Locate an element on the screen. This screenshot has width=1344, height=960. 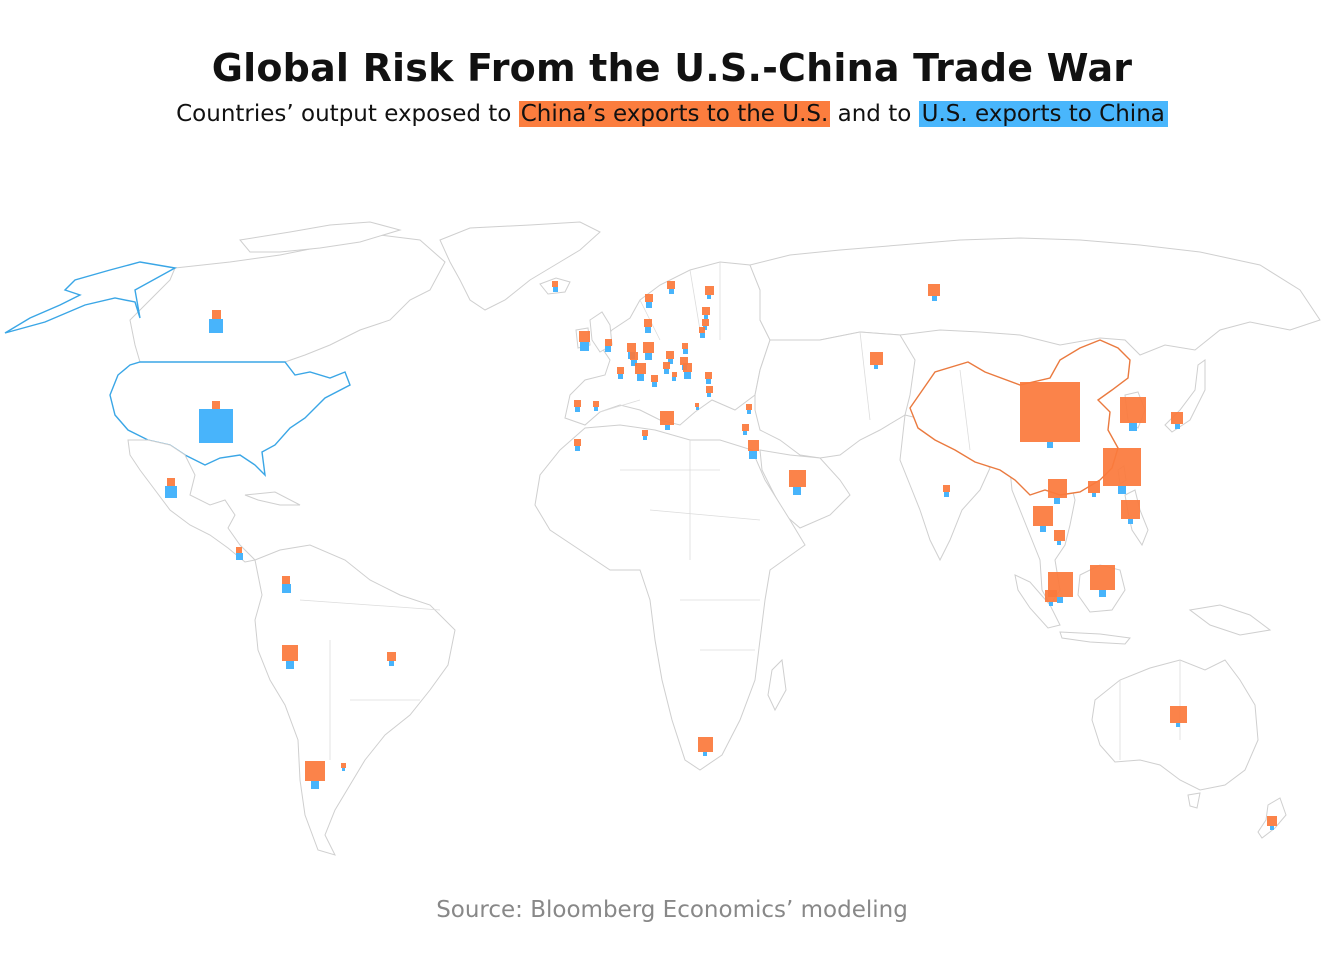
land-java is located at coordinates (1095, 638).